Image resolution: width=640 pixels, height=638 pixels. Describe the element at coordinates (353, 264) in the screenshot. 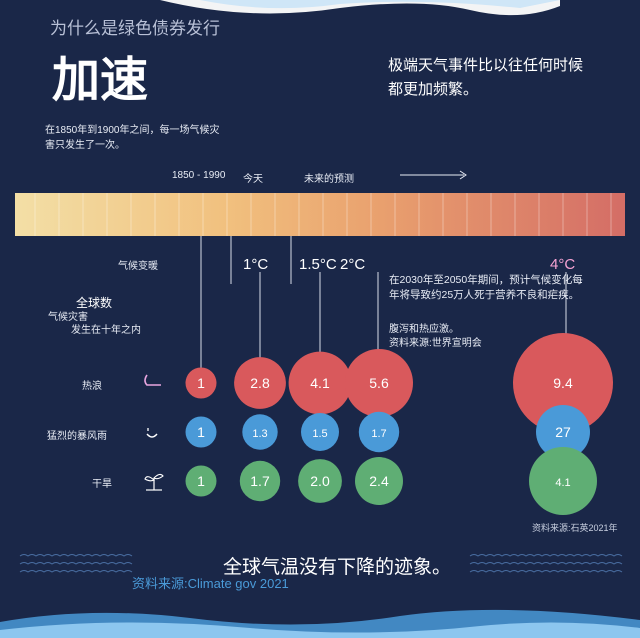

I see `temp-label-2c: 2°C` at that location.